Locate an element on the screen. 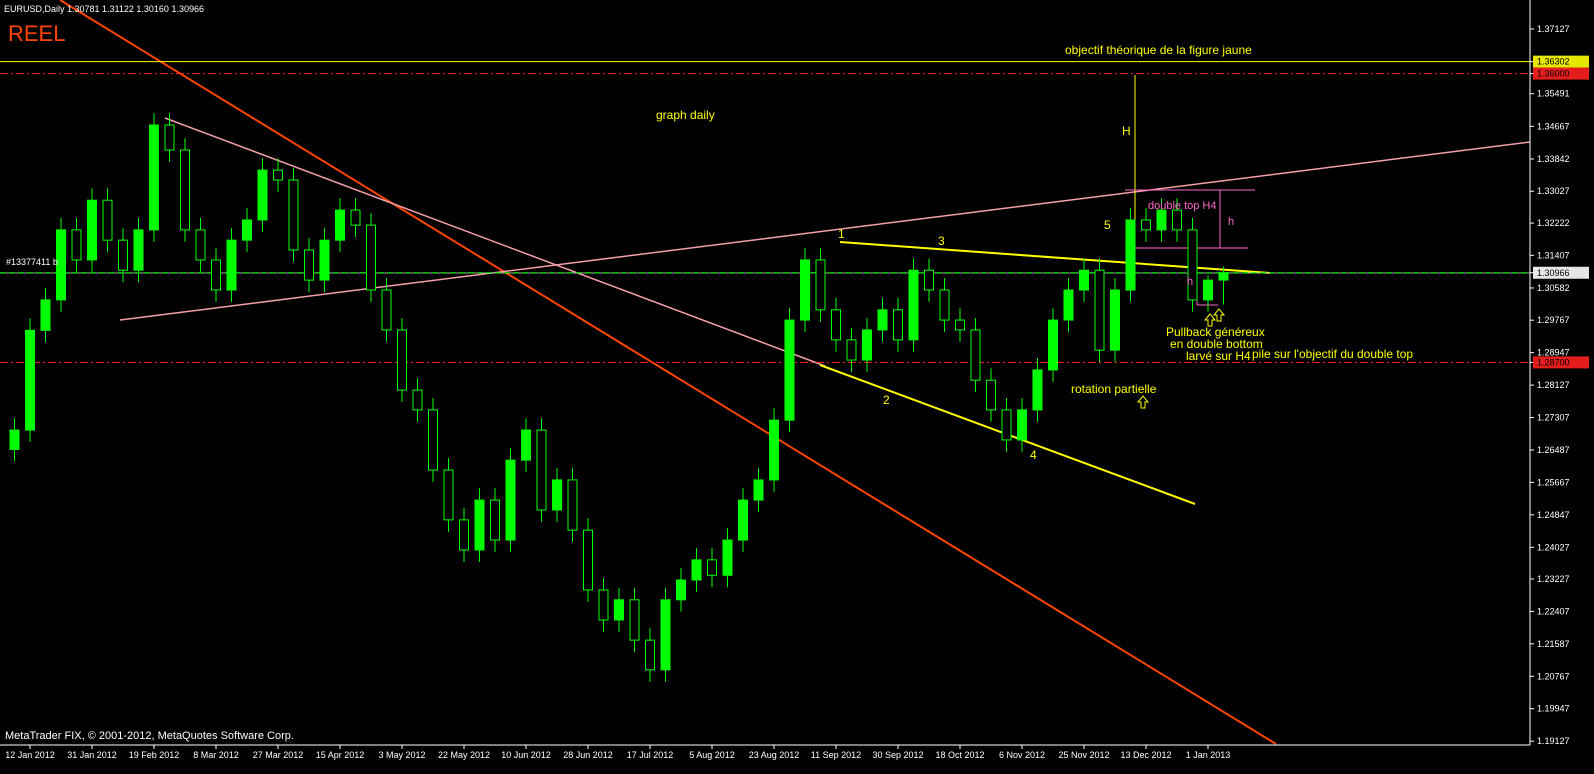 This screenshot has width=1594, height=774. y-tick-label: 1.36302 is located at coordinates (1553, 62).